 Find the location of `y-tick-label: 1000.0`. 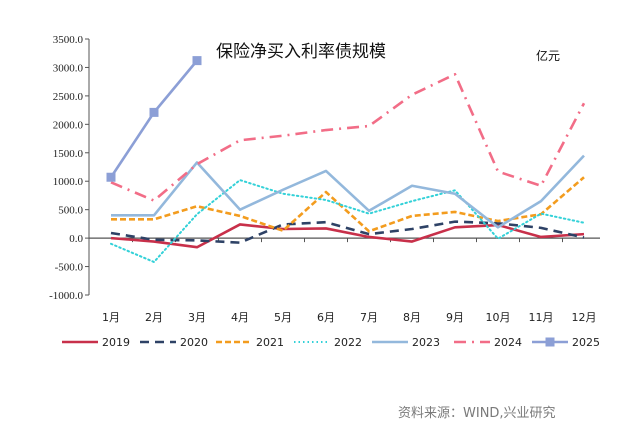

y-tick-label: 1000.0 is located at coordinates (68, 182).